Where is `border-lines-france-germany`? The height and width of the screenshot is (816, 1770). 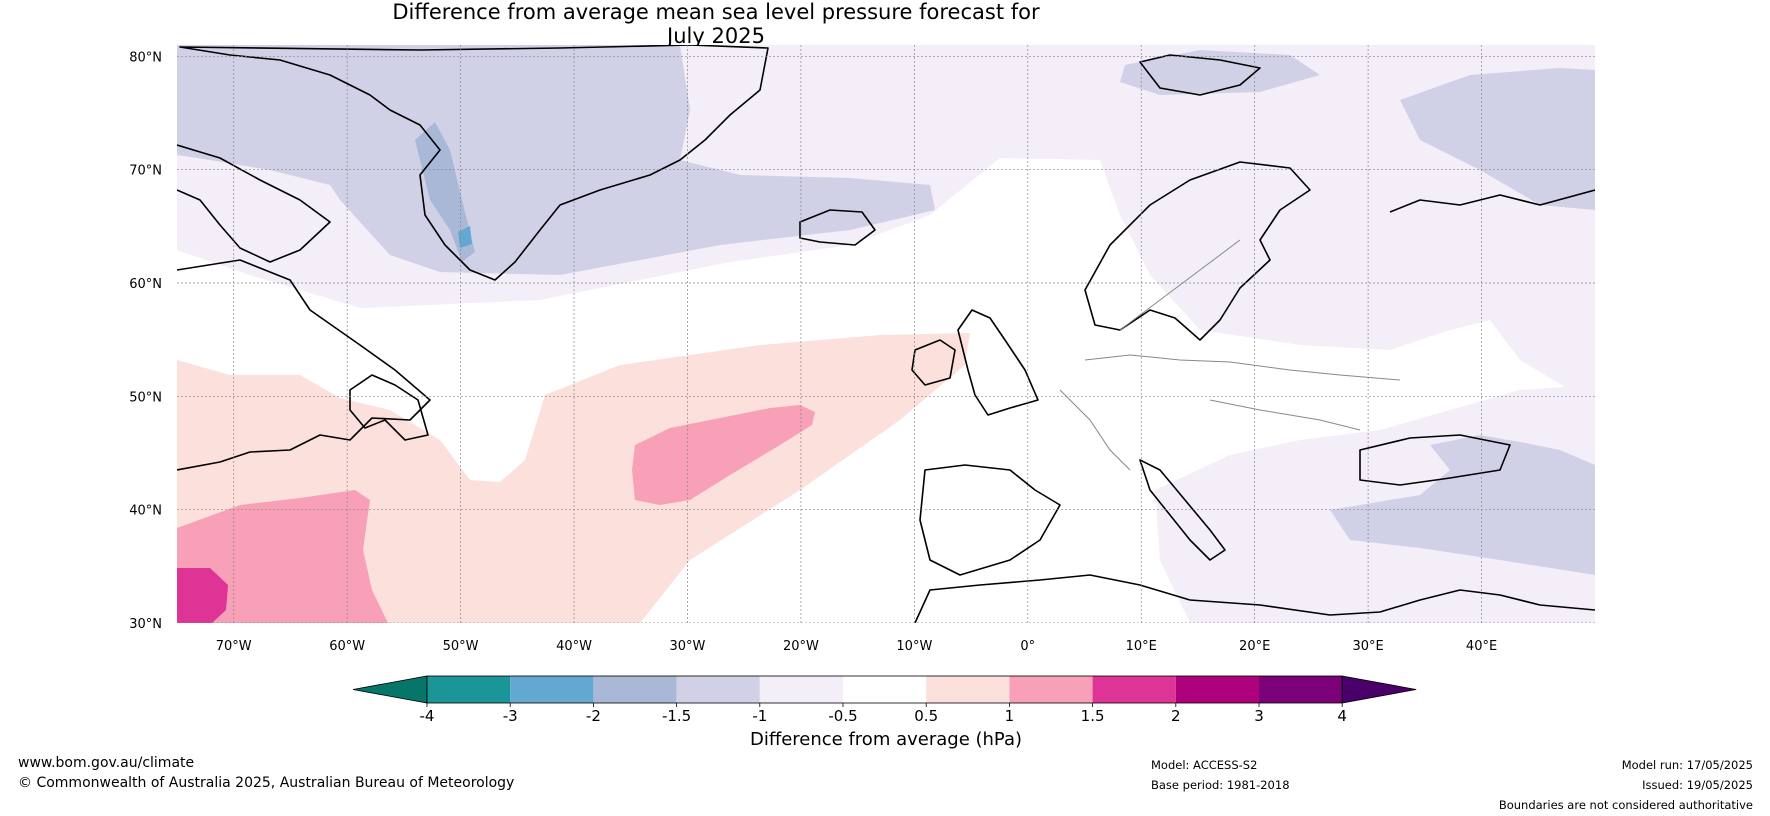
border-lines-france-germany is located at coordinates (1095, 430).